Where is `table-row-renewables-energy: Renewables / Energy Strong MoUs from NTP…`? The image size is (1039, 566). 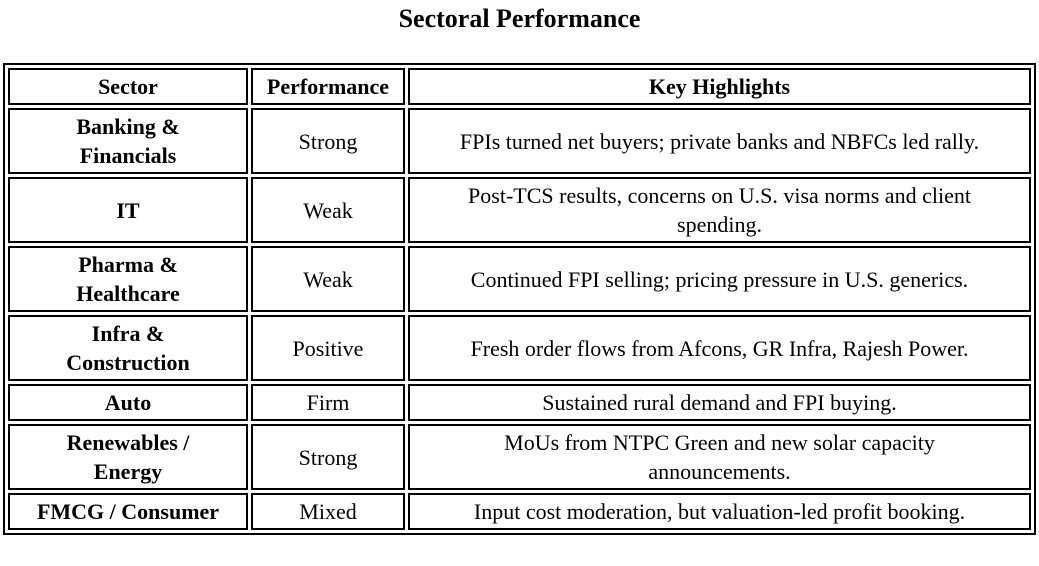
table-row-renewables-energy: Renewables / Energy Strong MoUs from NTP… is located at coordinates (519, 457).